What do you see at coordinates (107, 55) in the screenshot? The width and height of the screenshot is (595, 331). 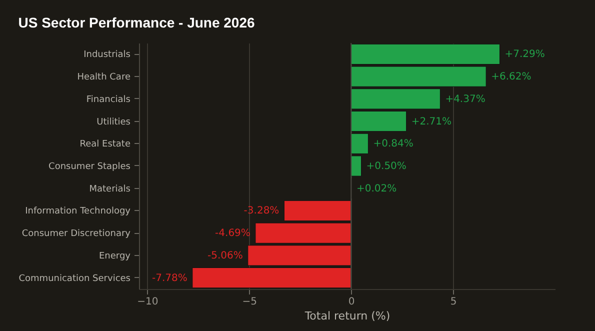 I see `y-tick-label: Industrials` at bounding box center [107, 55].